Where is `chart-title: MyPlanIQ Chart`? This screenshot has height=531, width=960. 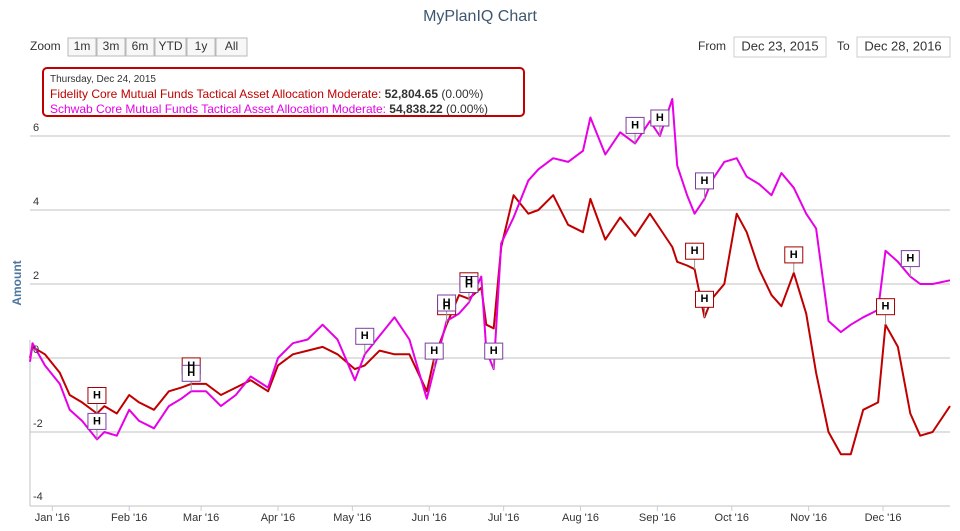
chart-title: MyPlanIQ Chart is located at coordinates (480, 16).